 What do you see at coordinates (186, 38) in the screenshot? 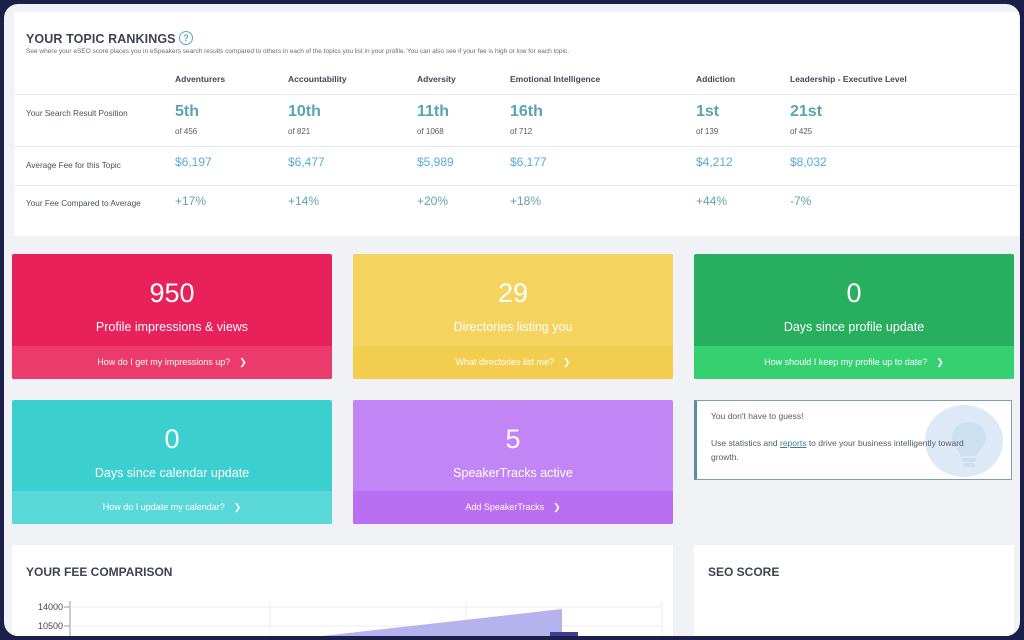
I see `help-icon: ?` at bounding box center [186, 38].